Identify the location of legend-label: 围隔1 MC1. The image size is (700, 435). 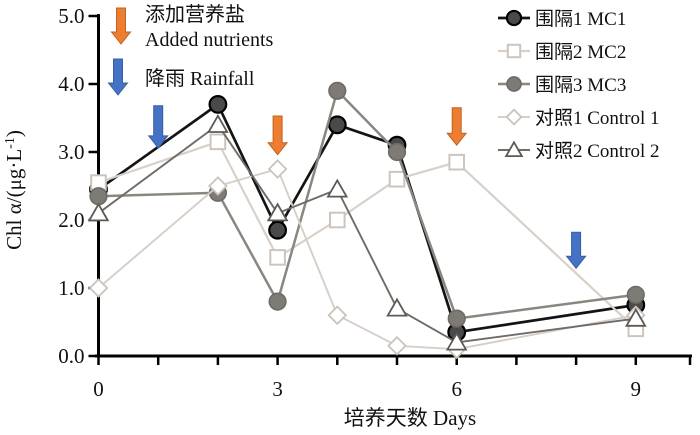
(581, 19).